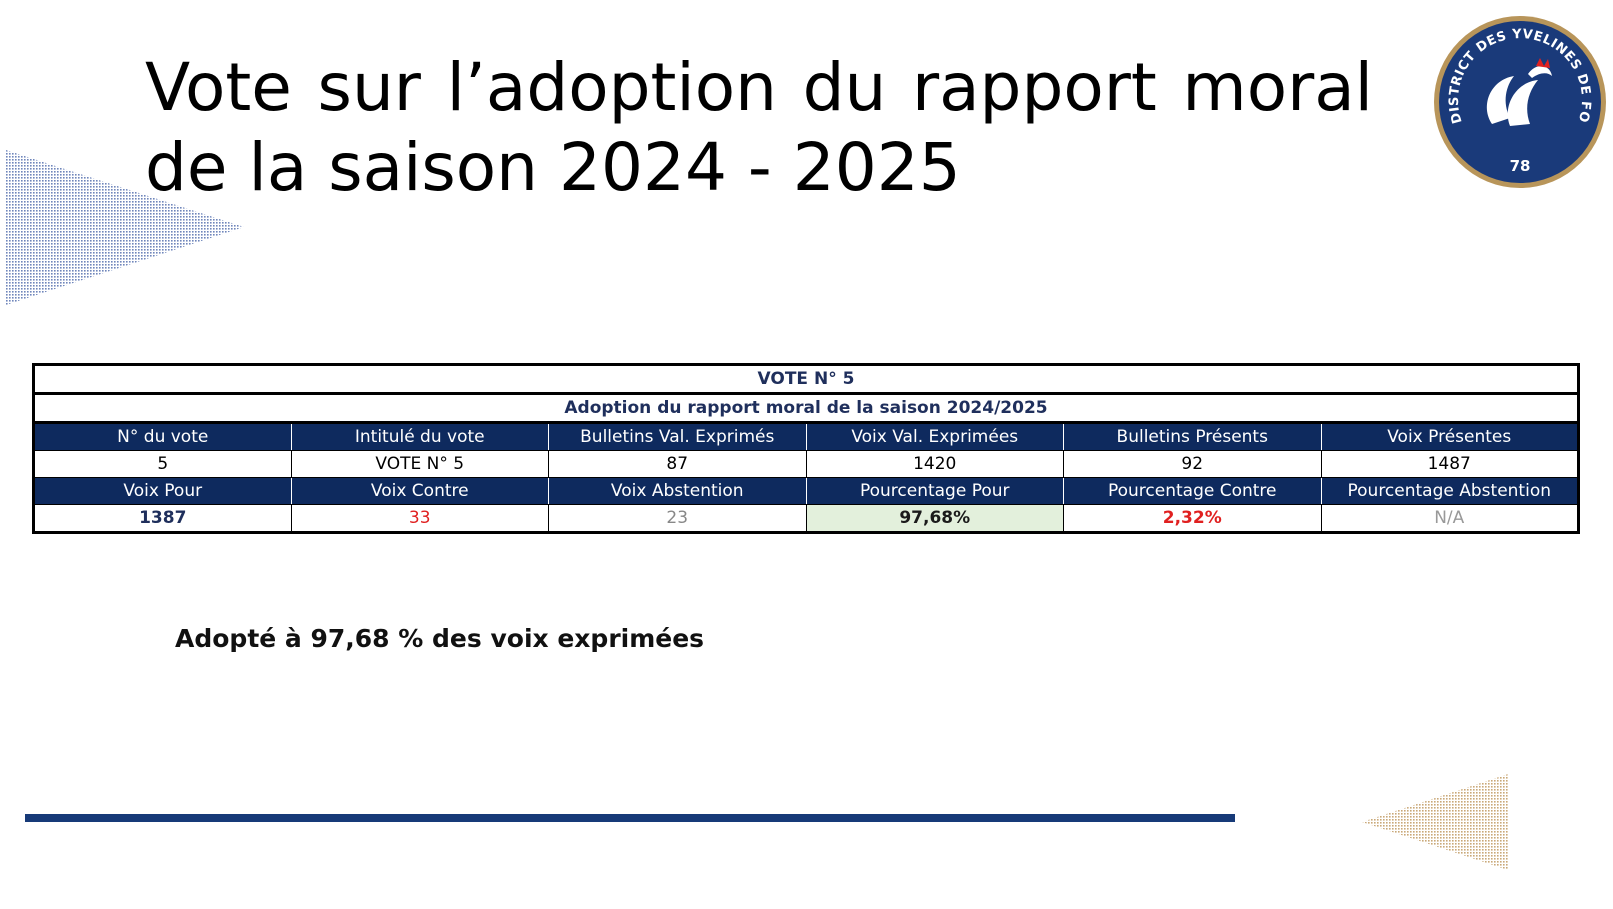  What do you see at coordinates (934, 436) in the screenshot?
I see `header-cell: Voix Val. Exprimées` at bounding box center [934, 436].